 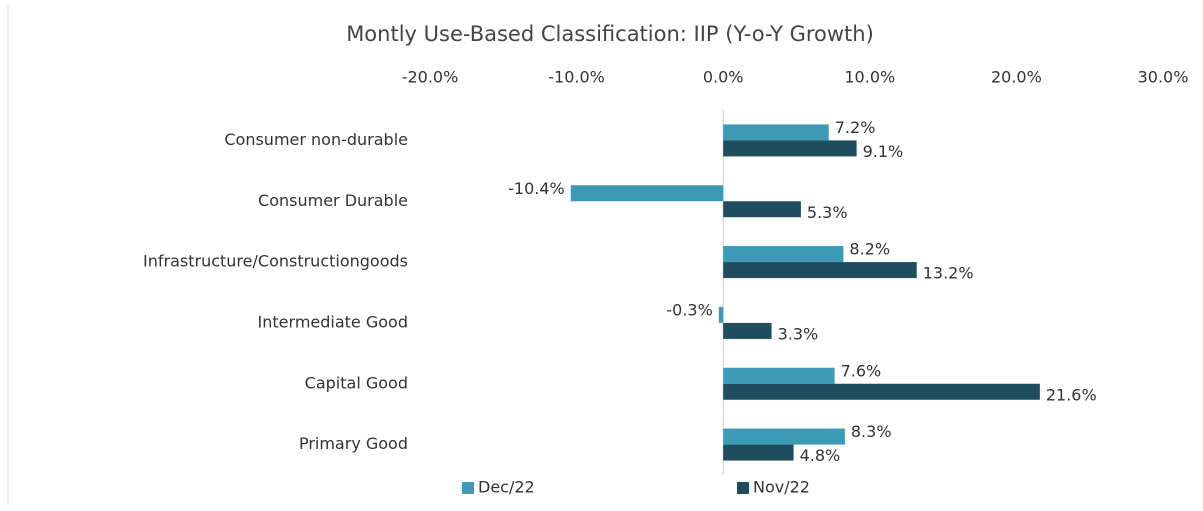 I want to click on x-tick-label: -20.0%, so click(x=430, y=77).